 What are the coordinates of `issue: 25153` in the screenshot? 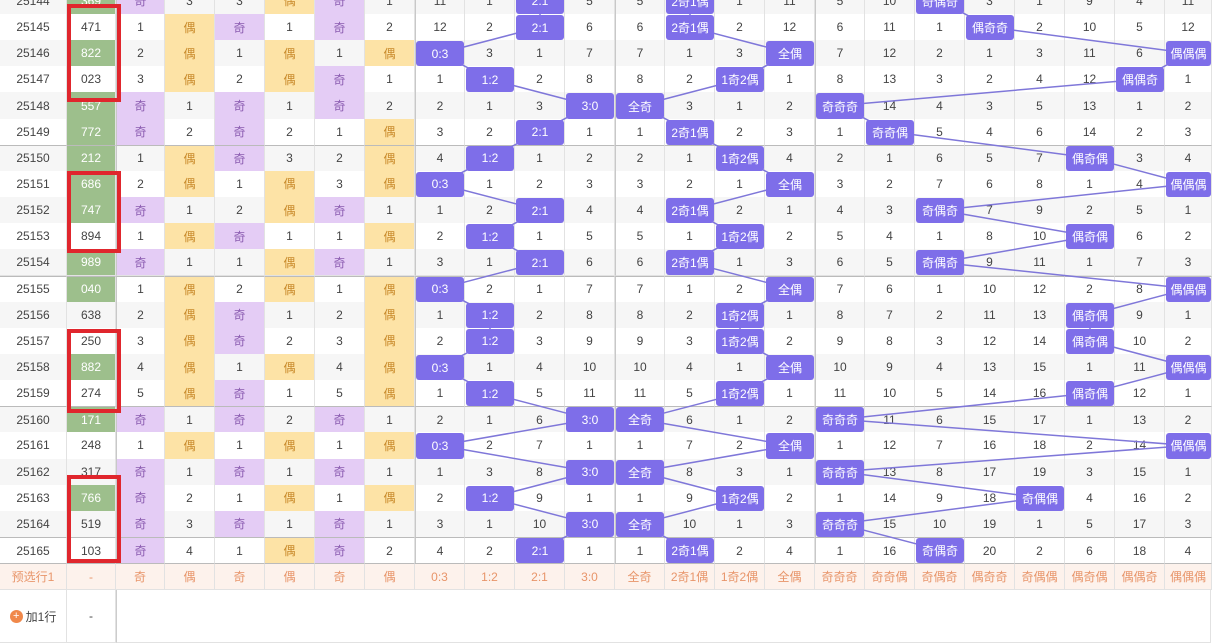 It's located at (33, 237).